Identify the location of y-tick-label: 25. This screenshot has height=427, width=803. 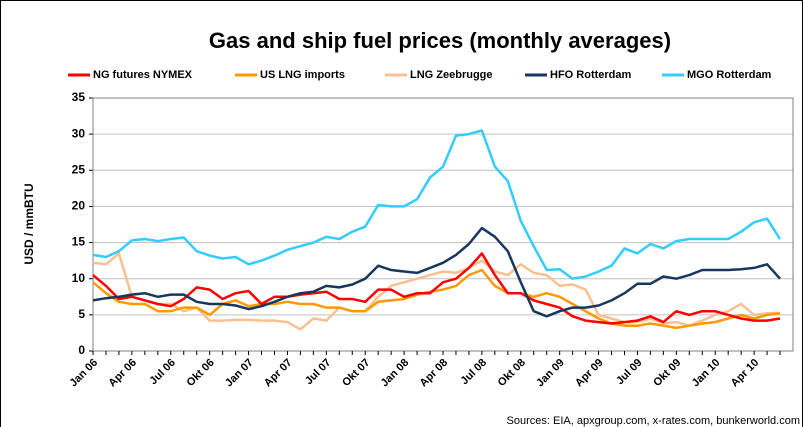
(79, 169).